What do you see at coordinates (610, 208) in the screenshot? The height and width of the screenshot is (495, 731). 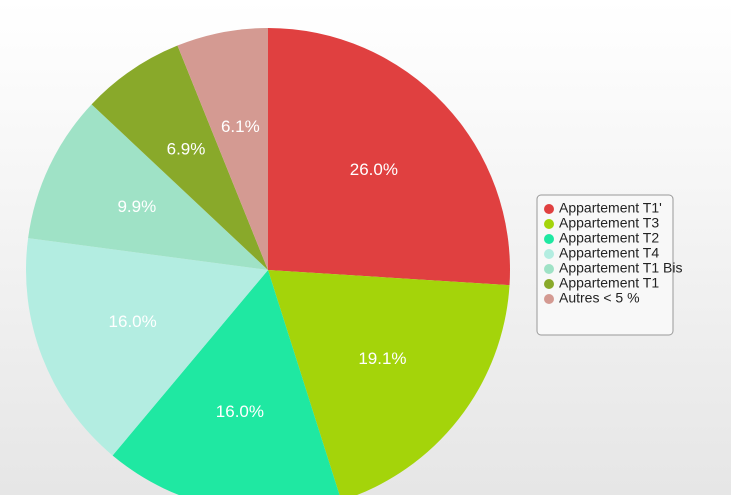 I see `legend-label: Appartement T1'` at bounding box center [610, 208].